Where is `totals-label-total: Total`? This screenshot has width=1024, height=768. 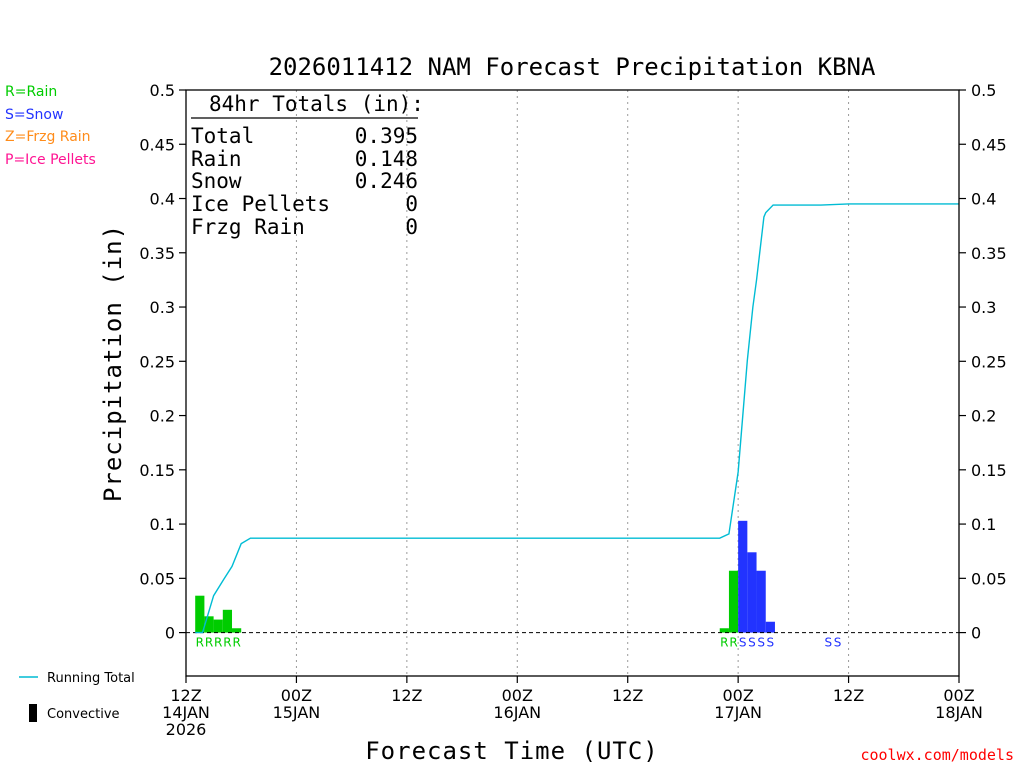
totals-label-total: Total is located at coordinates (222, 136).